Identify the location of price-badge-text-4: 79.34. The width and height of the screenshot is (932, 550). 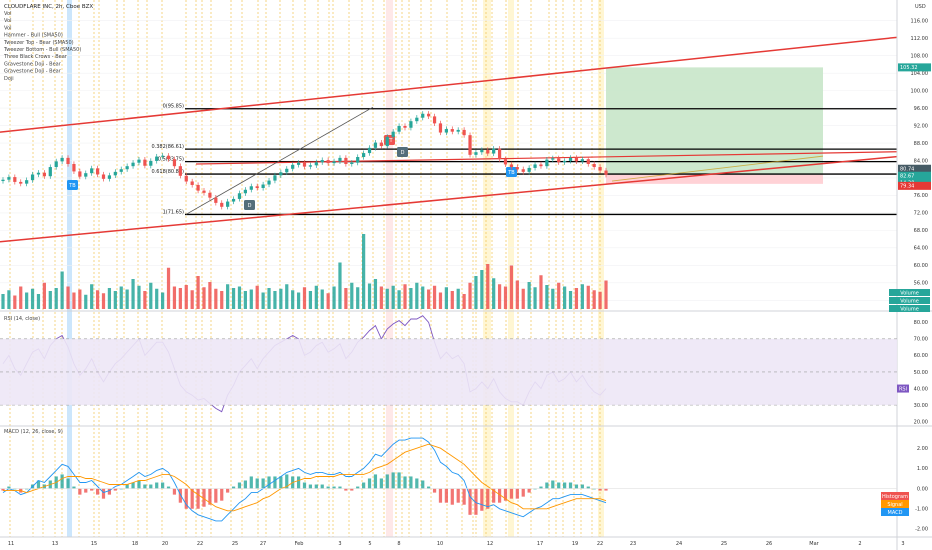
(907, 187).